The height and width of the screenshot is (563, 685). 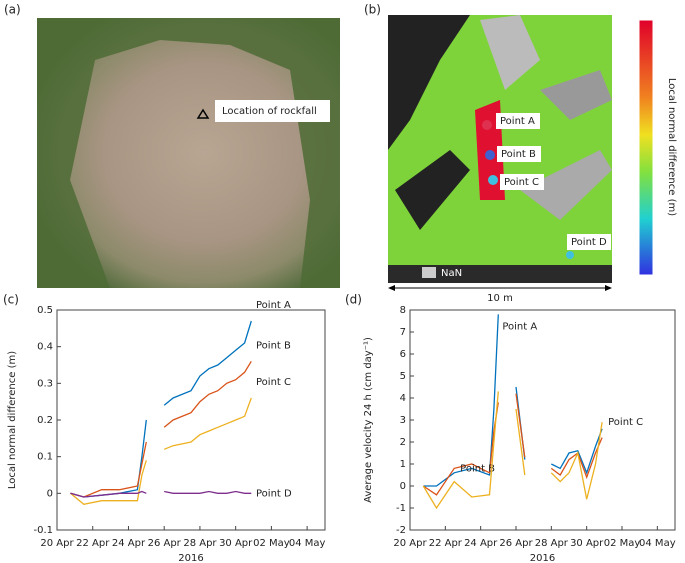 I want to click on annotation: Location of rockfall, so click(x=269, y=111).